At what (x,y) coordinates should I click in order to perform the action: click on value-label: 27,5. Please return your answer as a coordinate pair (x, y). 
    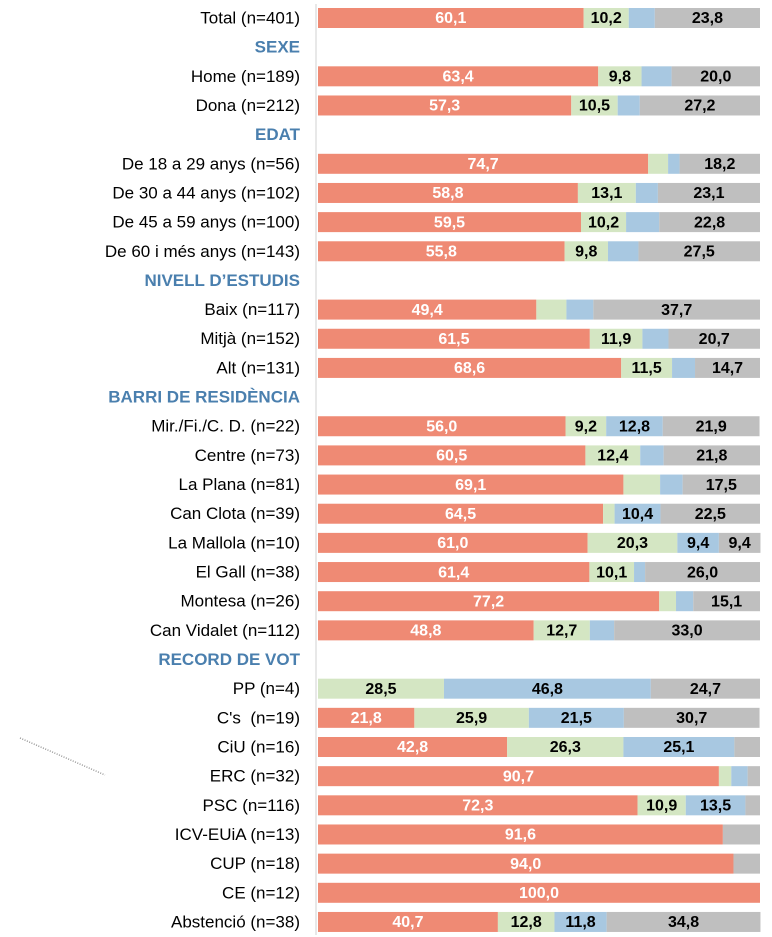
    Looking at the image, I should click on (699, 251).